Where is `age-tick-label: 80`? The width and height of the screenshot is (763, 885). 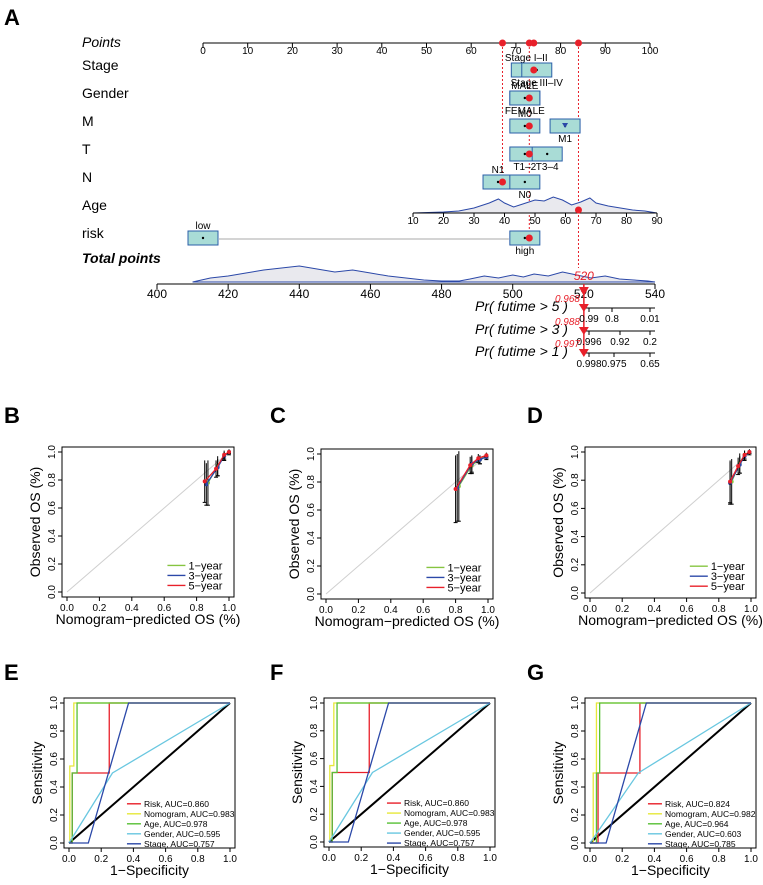
age-tick-label: 80 is located at coordinates (627, 221).